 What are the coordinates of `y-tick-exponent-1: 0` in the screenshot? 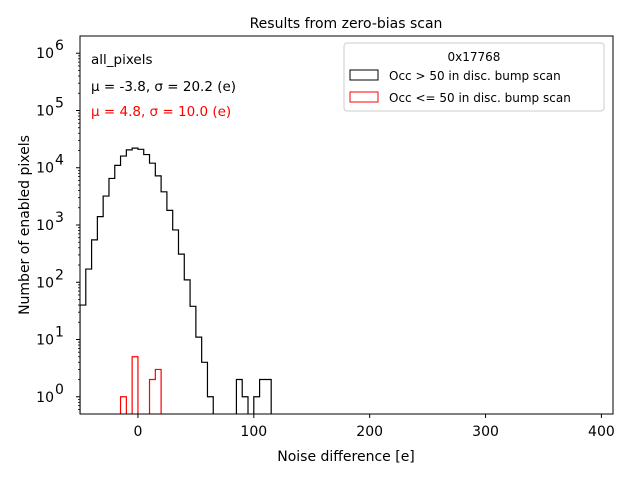 It's located at (59, 390).